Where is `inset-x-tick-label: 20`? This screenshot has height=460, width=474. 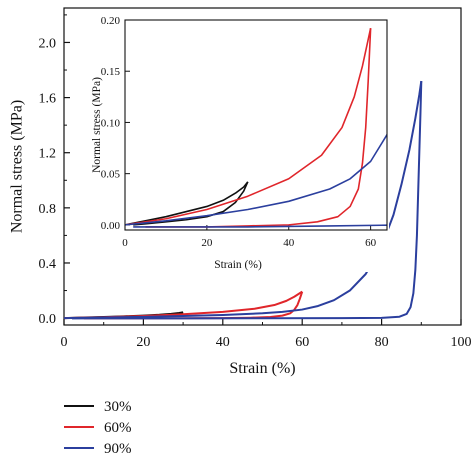 inset-x-tick-label: 20 is located at coordinates (207, 243).